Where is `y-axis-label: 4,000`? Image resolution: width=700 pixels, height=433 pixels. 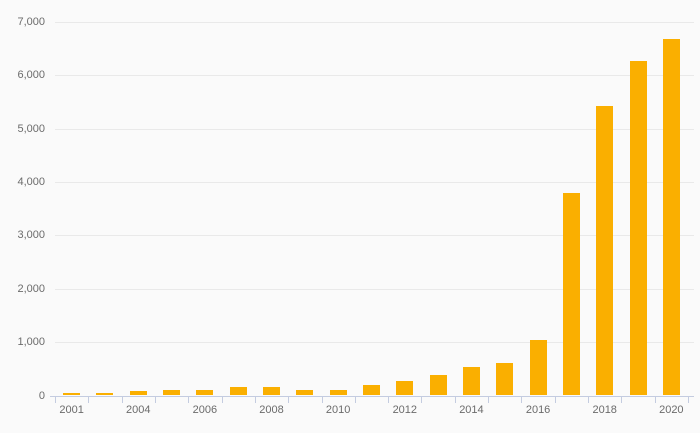
y-axis-label: 4,000 is located at coordinates (31, 181).